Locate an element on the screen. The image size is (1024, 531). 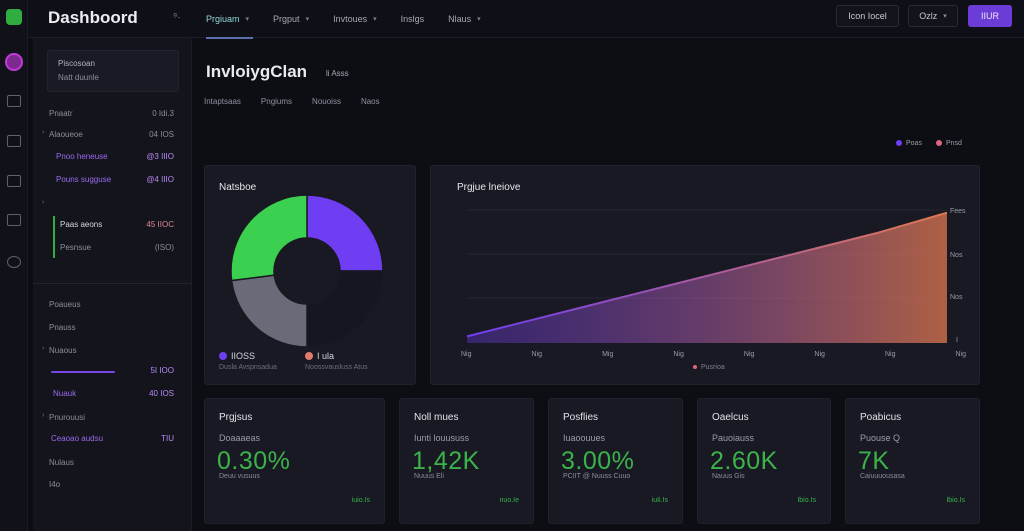
area-fill is located at coordinates (707, 277).